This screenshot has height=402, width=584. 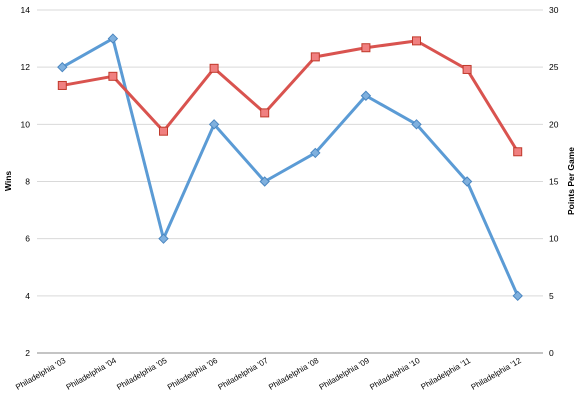 What do you see at coordinates (26, 10) in the screenshot?
I see `left-tick-label: 14` at bounding box center [26, 10].